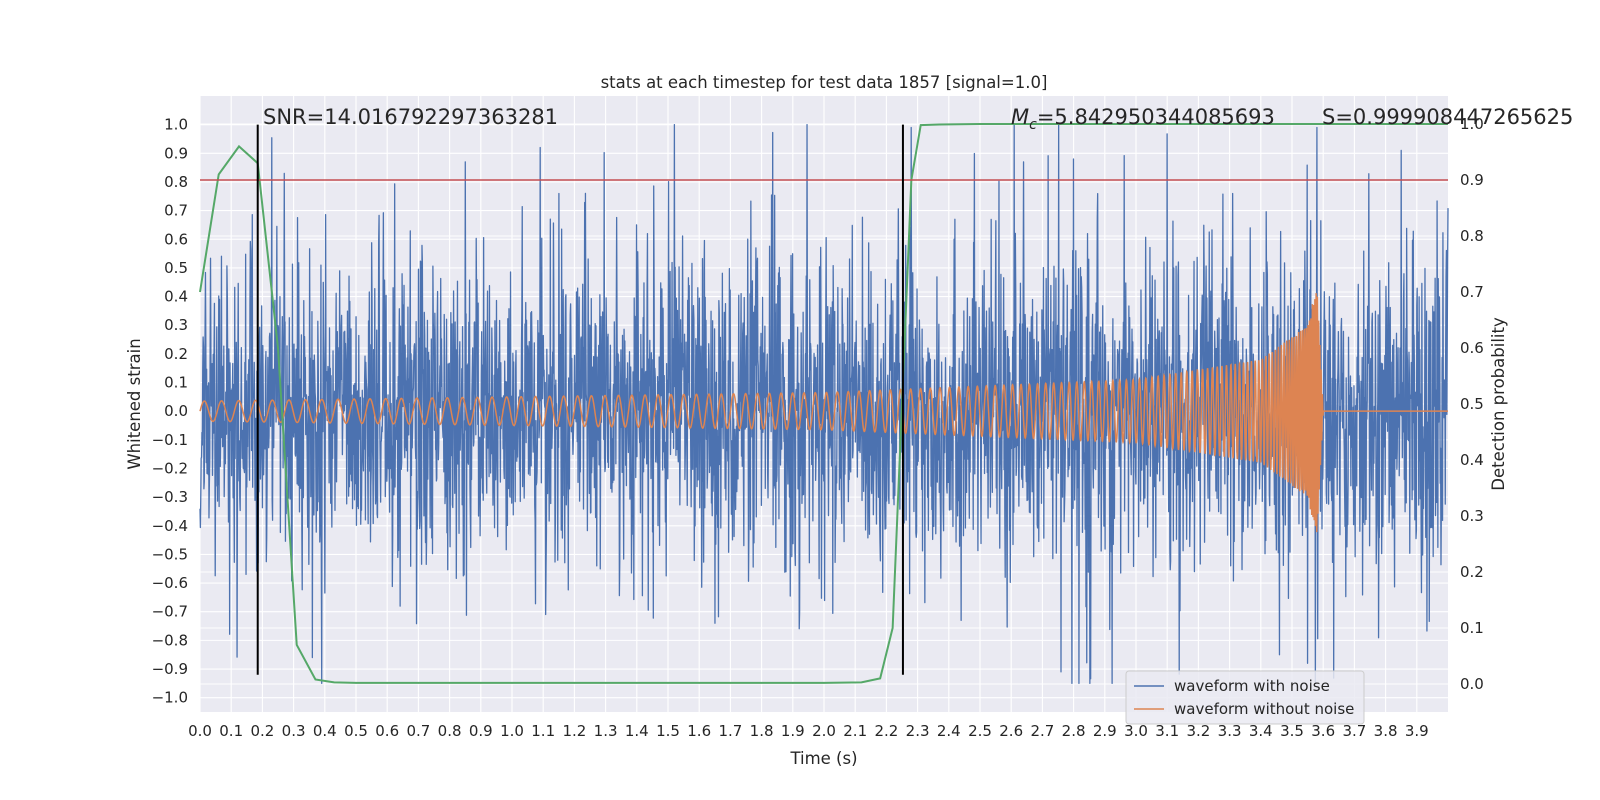 This screenshot has height=800, width=1600. Describe the element at coordinates (176, 297) in the screenshot. I see `y-tick-label: 0.4` at that location.